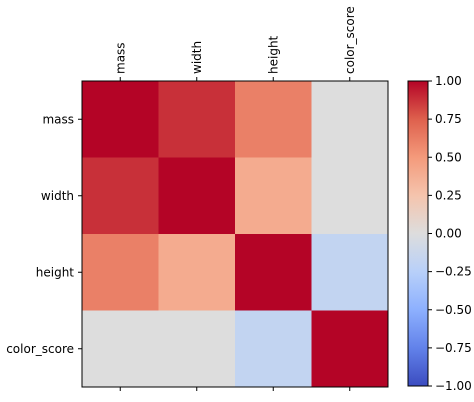 Image resolution: width=474 pixels, height=402 pixels. Describe the element at coordinates (350, 196) in the screenshot. I see `heatmap-cell-width-color_score` at that location.